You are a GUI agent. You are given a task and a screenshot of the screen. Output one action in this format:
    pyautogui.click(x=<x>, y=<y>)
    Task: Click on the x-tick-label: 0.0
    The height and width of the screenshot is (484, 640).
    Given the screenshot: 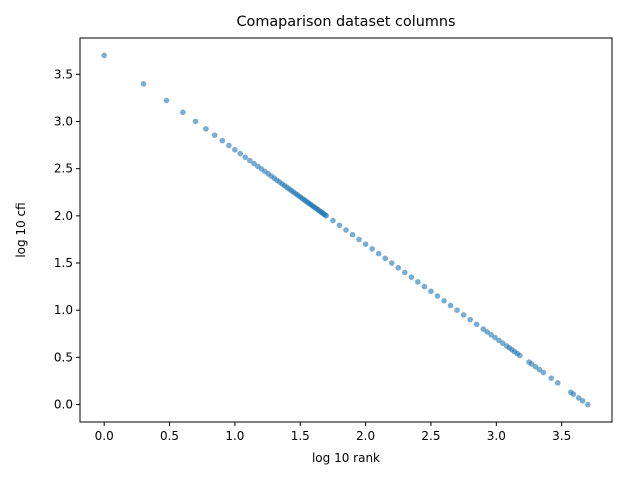 What is the action you would take?
    pyautogui.click(x=104, y=436)
    